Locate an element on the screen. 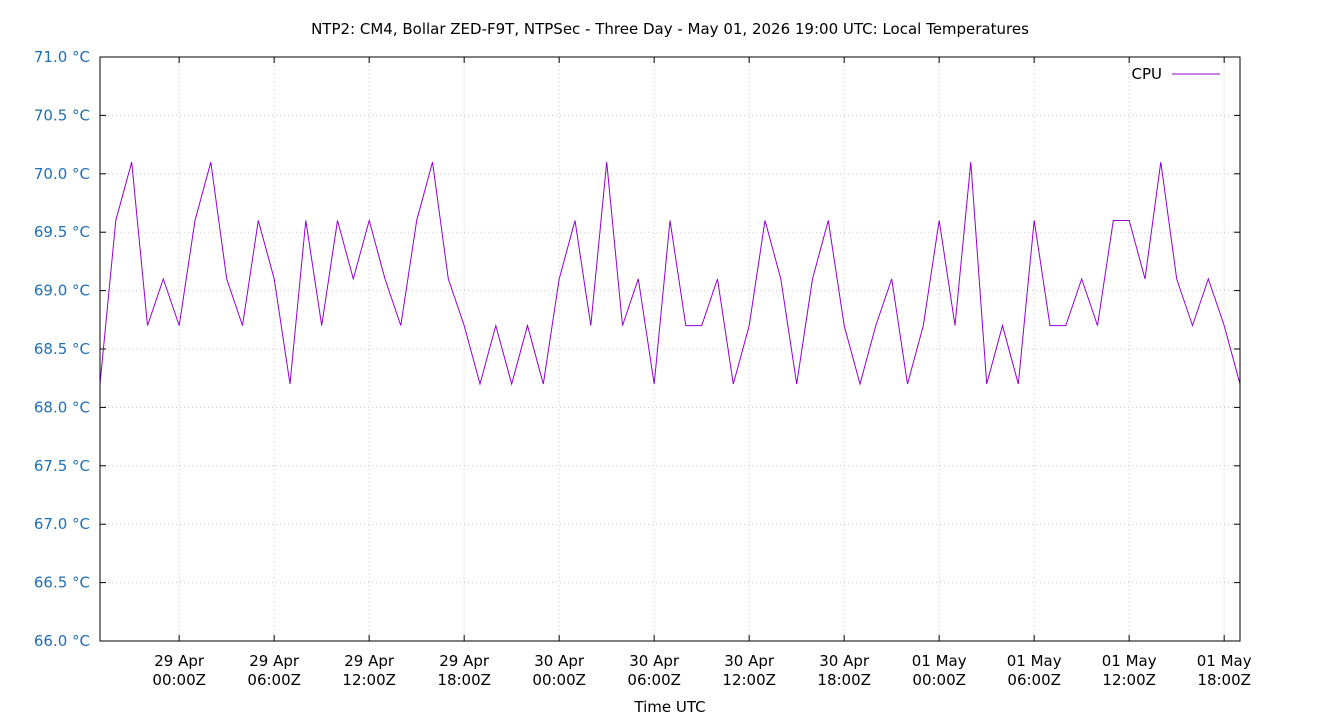  y-tick-label: 69.0 °C is located at coordinates (62, 291).